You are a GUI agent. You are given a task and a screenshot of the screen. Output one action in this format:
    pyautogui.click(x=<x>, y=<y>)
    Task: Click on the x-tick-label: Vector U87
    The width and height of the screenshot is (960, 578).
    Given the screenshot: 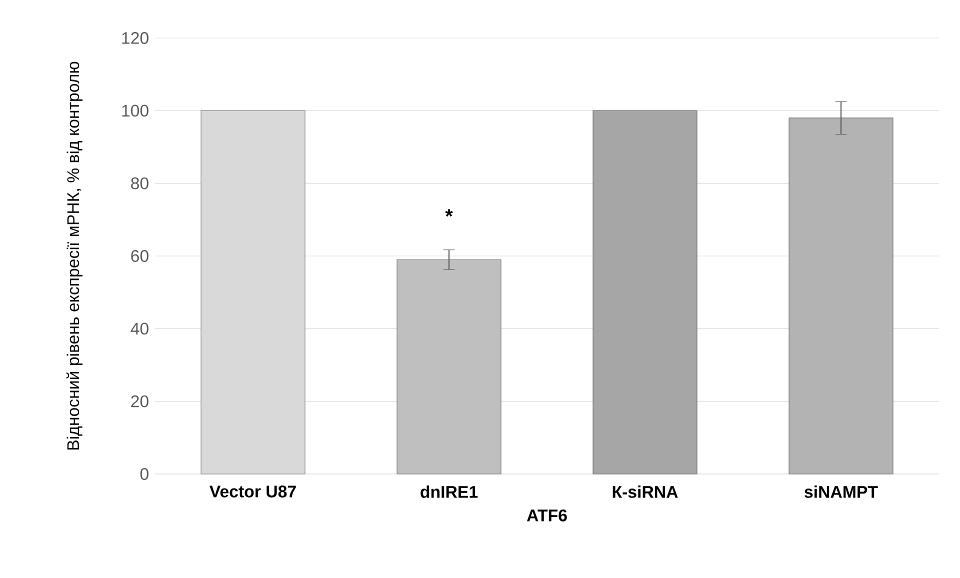 What is the action you would take?
    pyautogui.click(x=253, y=492)
    